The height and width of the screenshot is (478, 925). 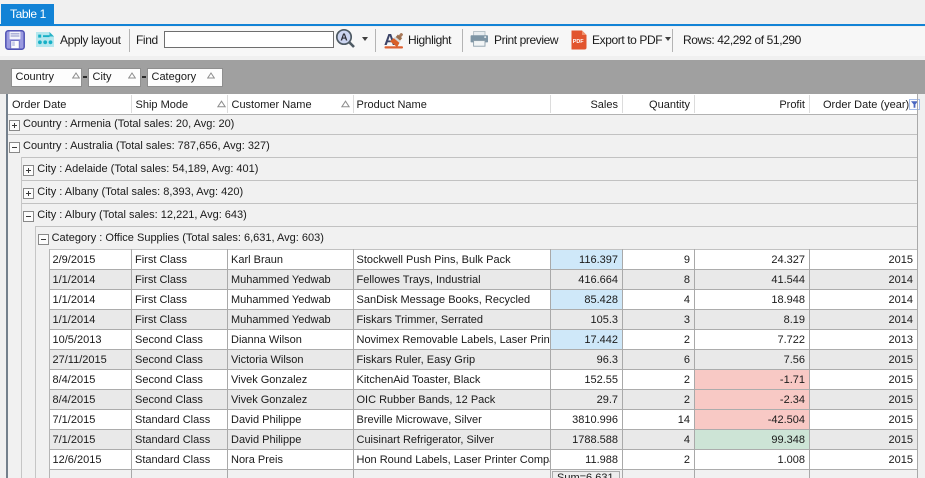 What do you see at coordinates (578, 42) in the screenshot?
I see `svg-text: PDF` at bounding box center [578, 42].